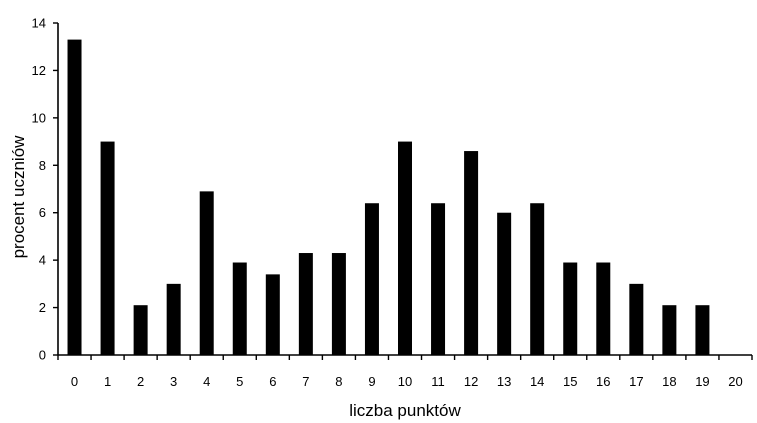 This screenshot has width=757, height=423. I want to click on x-tick-label: 0, so click(74, 381).